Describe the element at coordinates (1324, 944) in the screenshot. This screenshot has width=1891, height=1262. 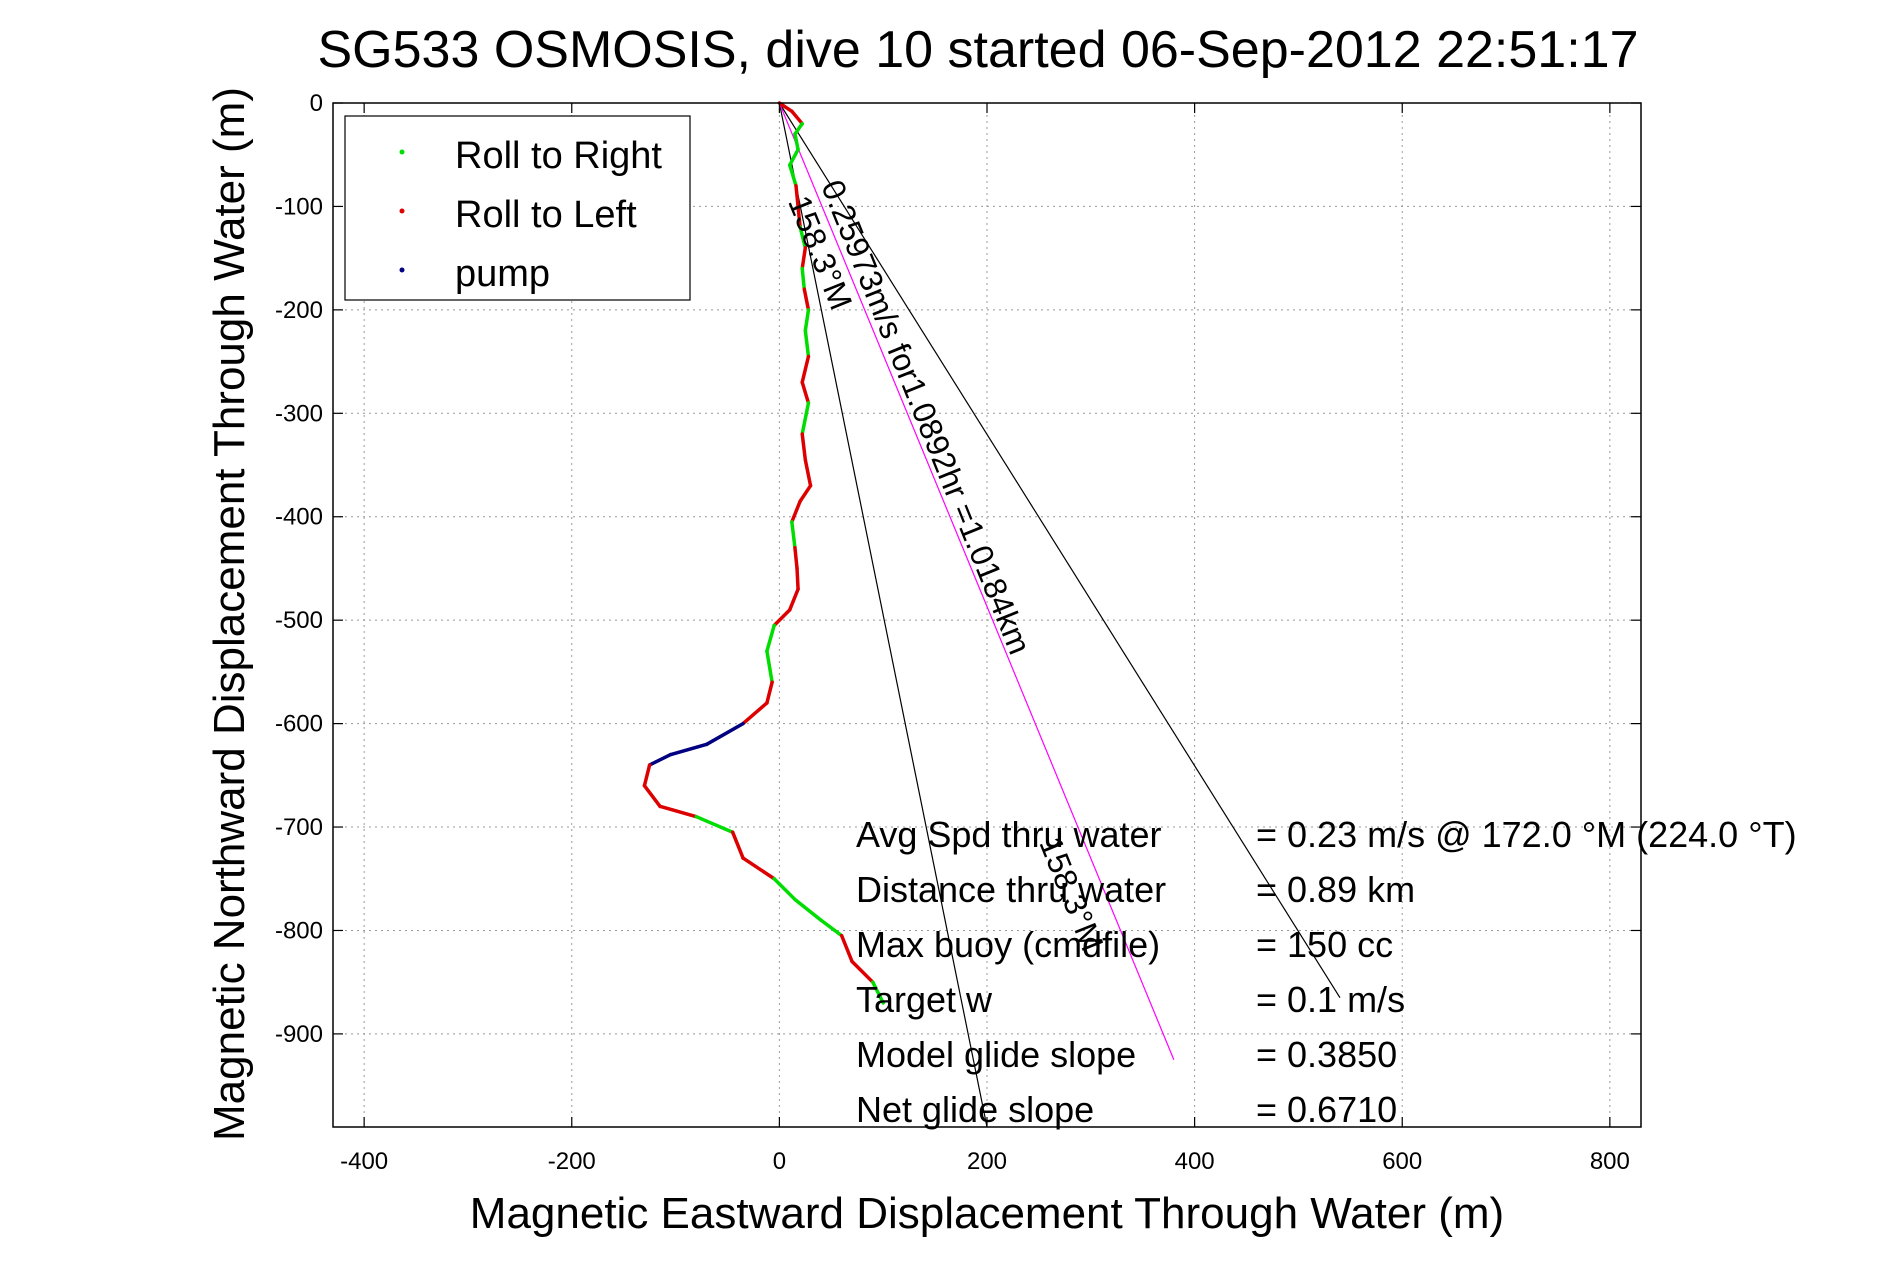
I see `stat-value: = 150 cc` at that location.